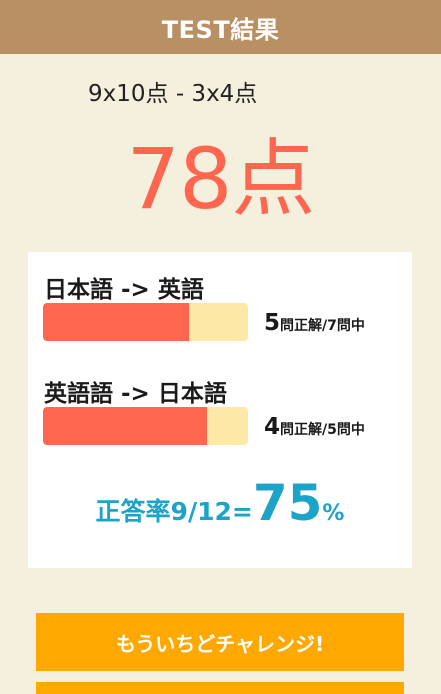 Image resolution: width=441 pixels, height=694 pixels. Describe the element at coordinates (220, 688) in the screenshot. I see `secondary-button` at that location.